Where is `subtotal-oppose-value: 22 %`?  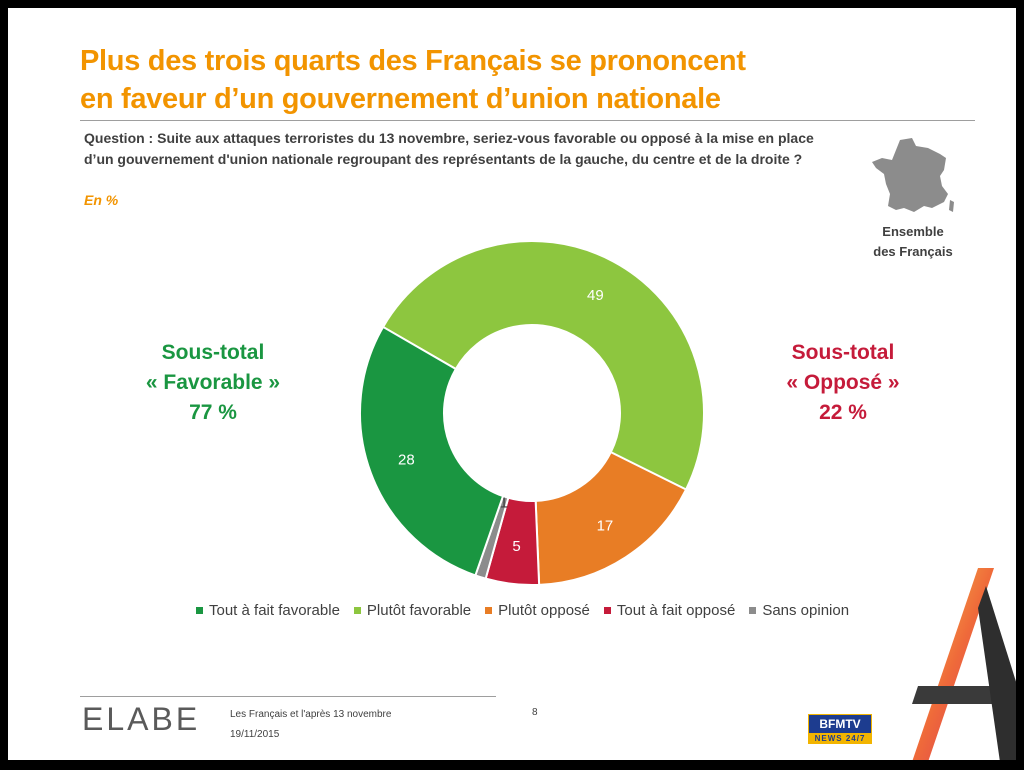
subtotal-oppose-value: 22 % is located at coordinates (843, 412).